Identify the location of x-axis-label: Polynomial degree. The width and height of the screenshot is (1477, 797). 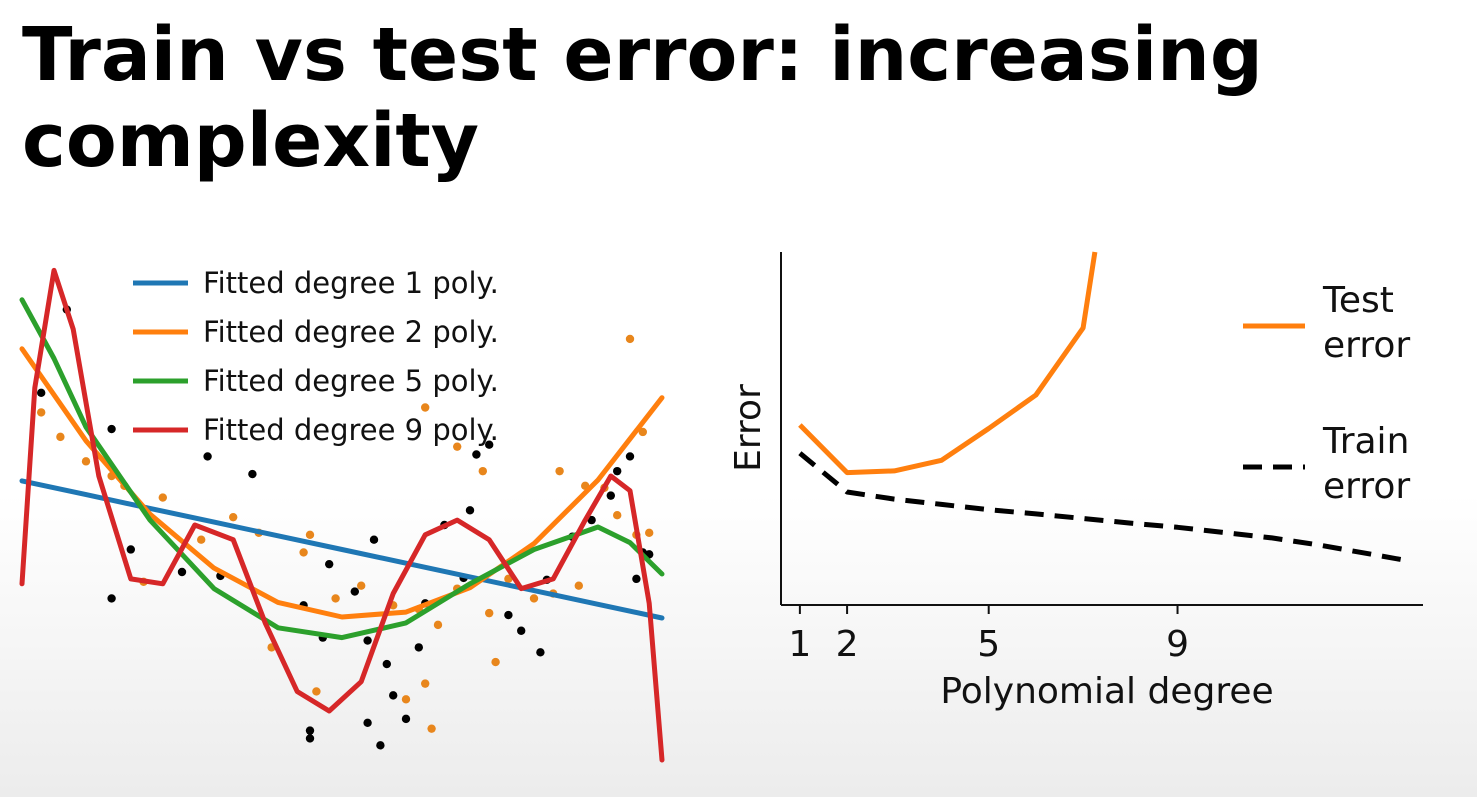
(1106, 691).